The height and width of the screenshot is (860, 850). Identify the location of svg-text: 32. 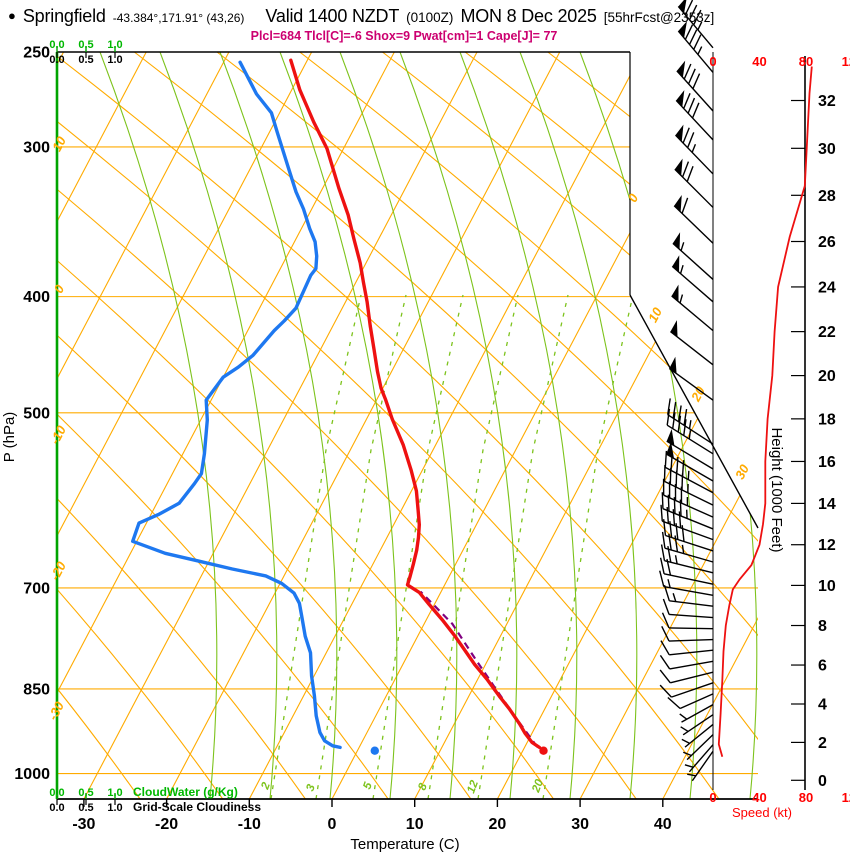
(827, 101).